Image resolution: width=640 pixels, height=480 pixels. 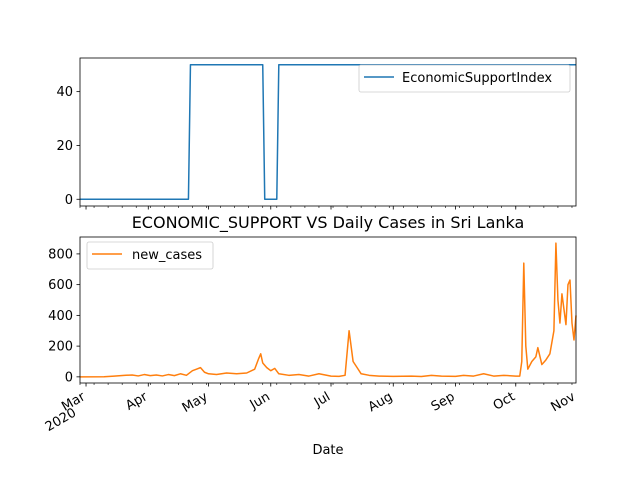 I want to click on x-tick-label: Jun, so click(x=260, y=401).